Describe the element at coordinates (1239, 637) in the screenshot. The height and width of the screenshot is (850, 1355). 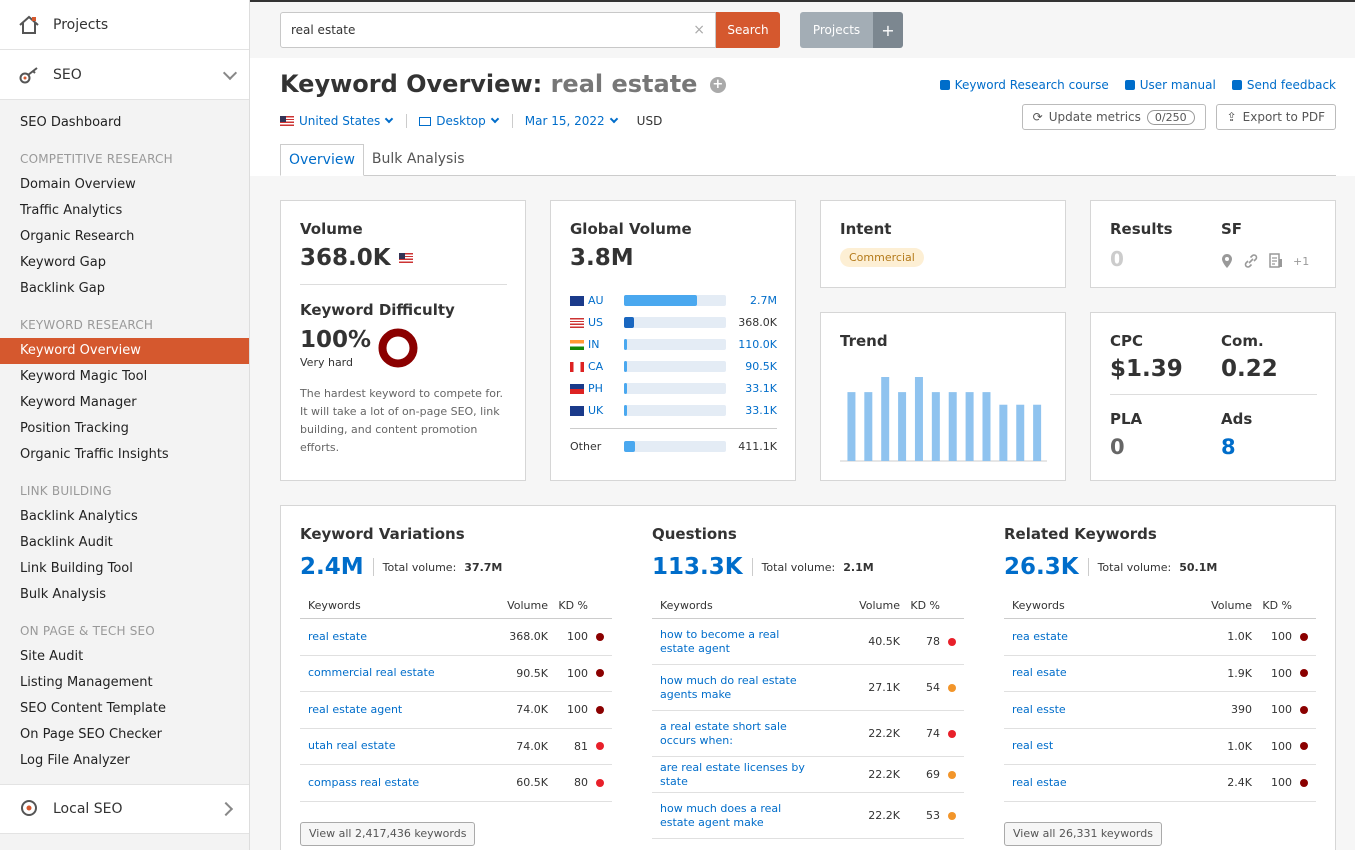
I see `keyword-volume: 1.0K` at that location.